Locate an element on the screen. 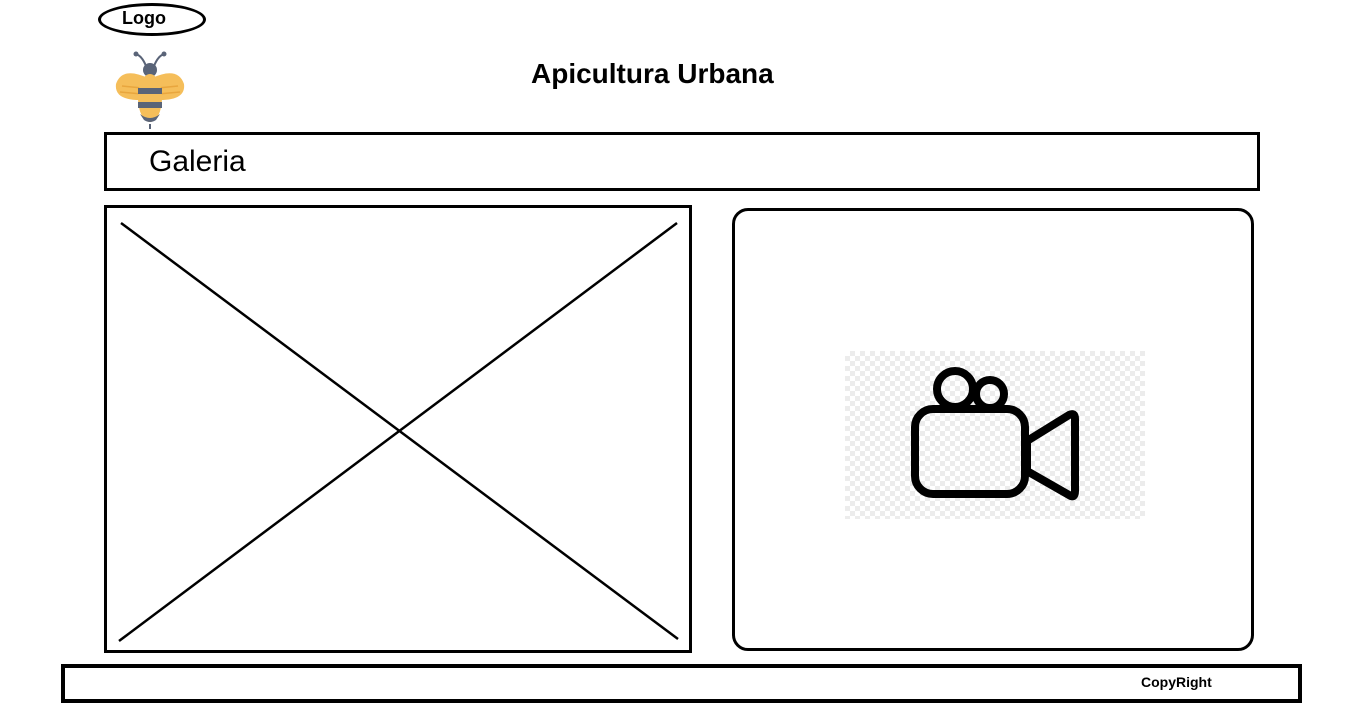 The width and height of the screenshot is (1367, 724). site-title: Apicultura Urbana is located at coordinates (652, 73).